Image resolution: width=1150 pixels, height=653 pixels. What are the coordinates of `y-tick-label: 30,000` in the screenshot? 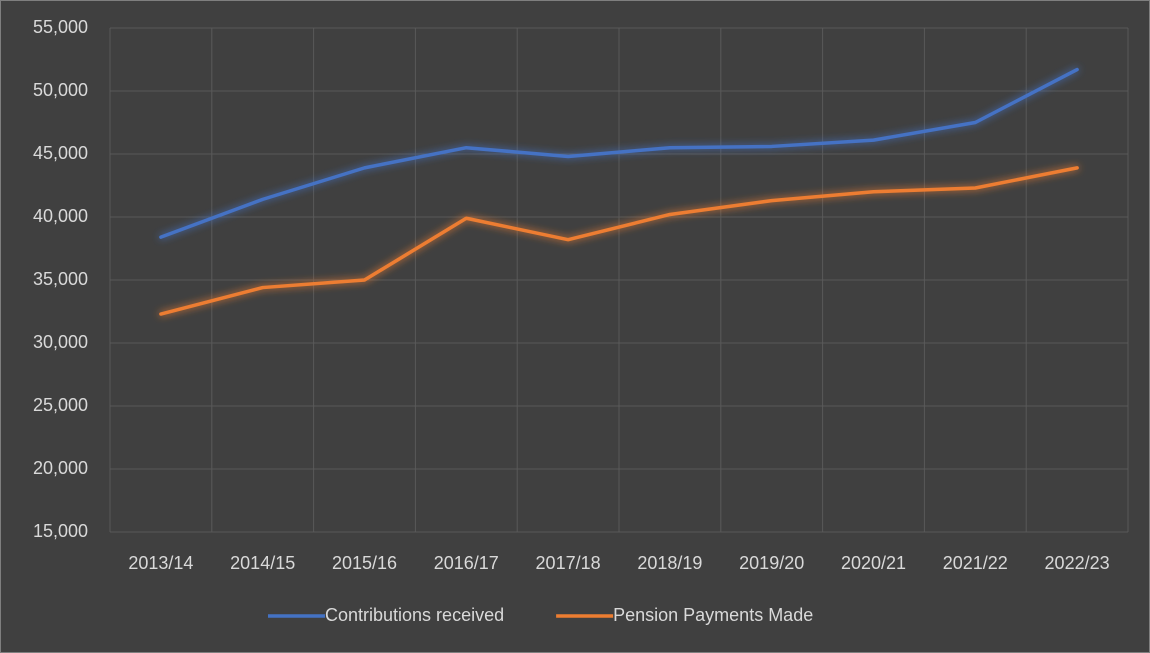 It's located at (60, 342).